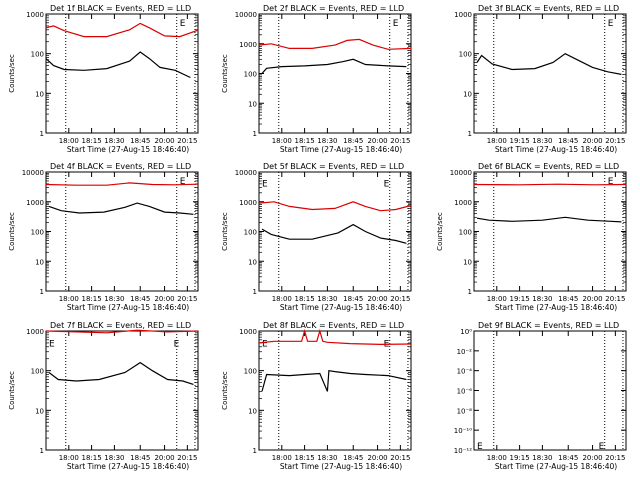 The image size is (640, 480). What do you see at coordinates (463, 451) in the screenshot?
I see `y-tick-label: 10⁻¹²` at bounding box center [463, 451].